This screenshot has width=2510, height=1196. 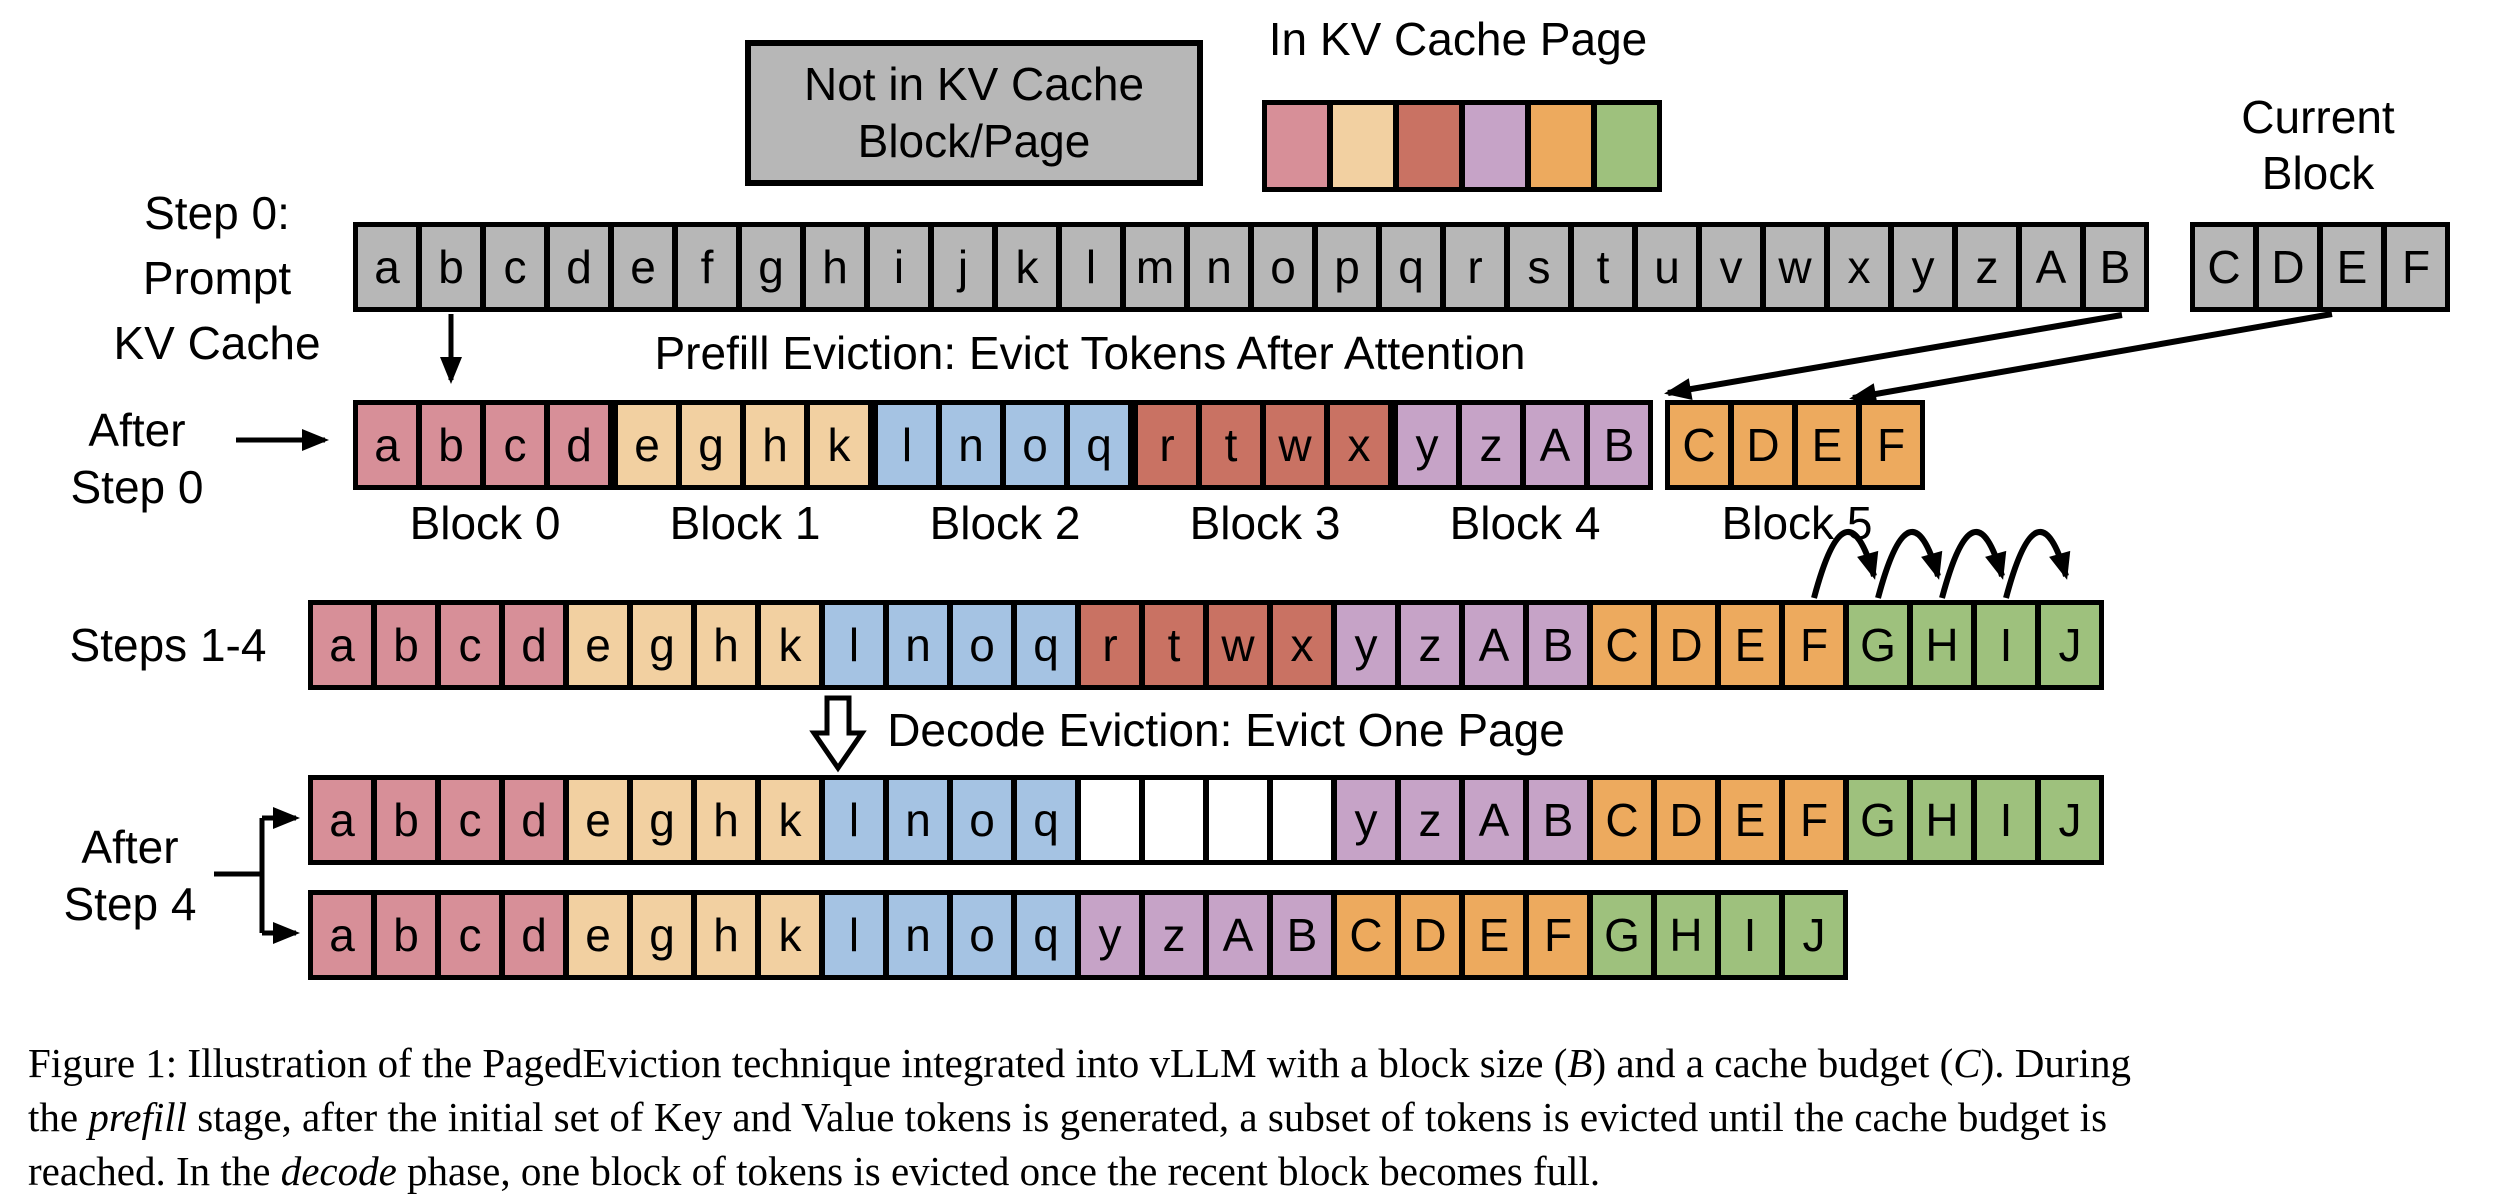 What do you see at coordinates (2055, 1063) in the screenshot?
I see `caption-text: ). During` at bounding box center [2055, 1063].